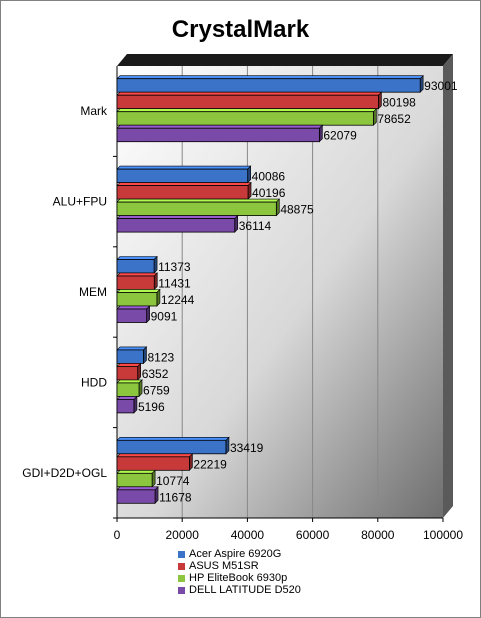 The height and width of the screenshot is (618, 481). Describe the element at coordinates (178, 300) in the screenshot. I see `data-label: 12244` at that location.